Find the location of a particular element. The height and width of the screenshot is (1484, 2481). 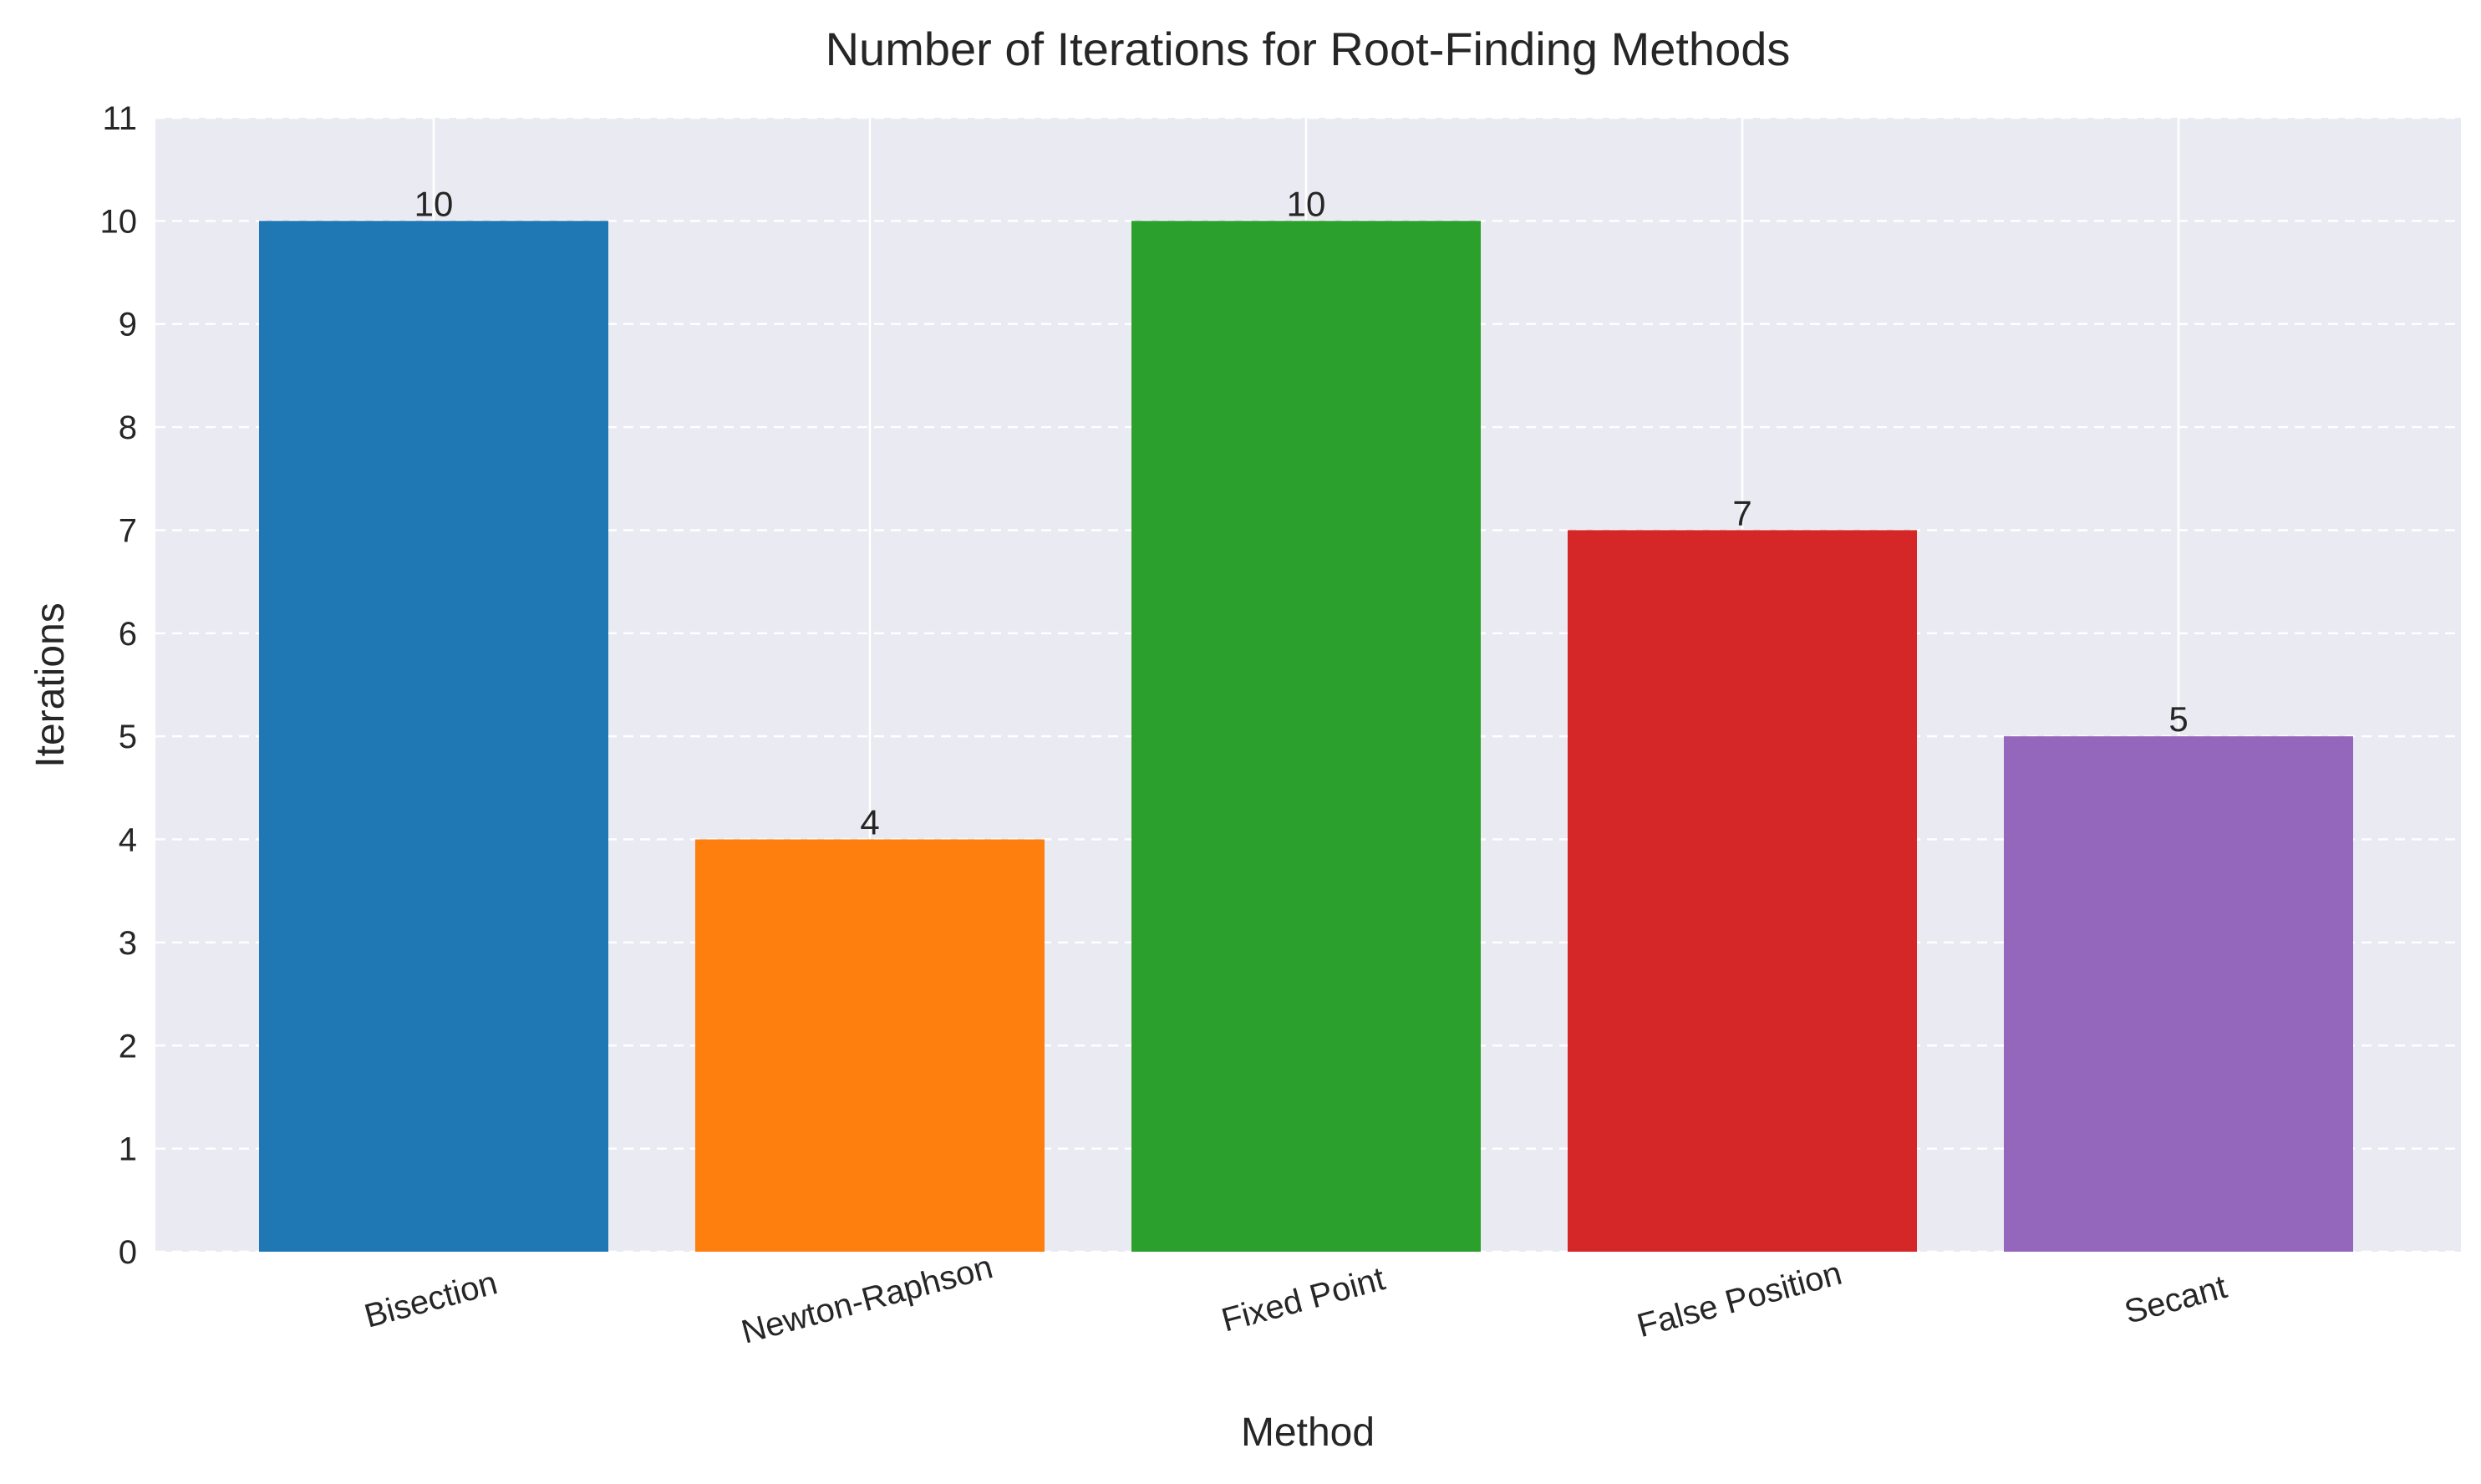

y-axis-label: Iterations is located at coordinates (50, 684).